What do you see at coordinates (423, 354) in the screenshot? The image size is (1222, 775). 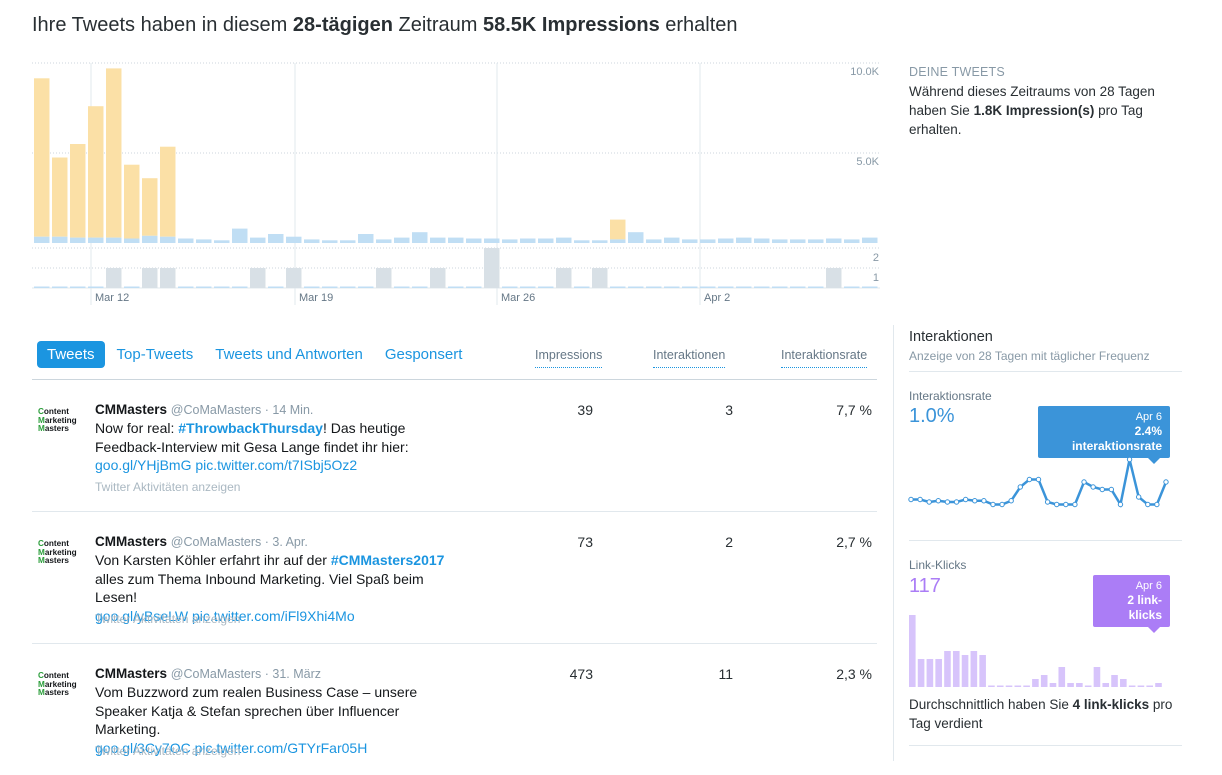 I see `tab-sponsored: Gesponsert` at bounding box center [423, 354].